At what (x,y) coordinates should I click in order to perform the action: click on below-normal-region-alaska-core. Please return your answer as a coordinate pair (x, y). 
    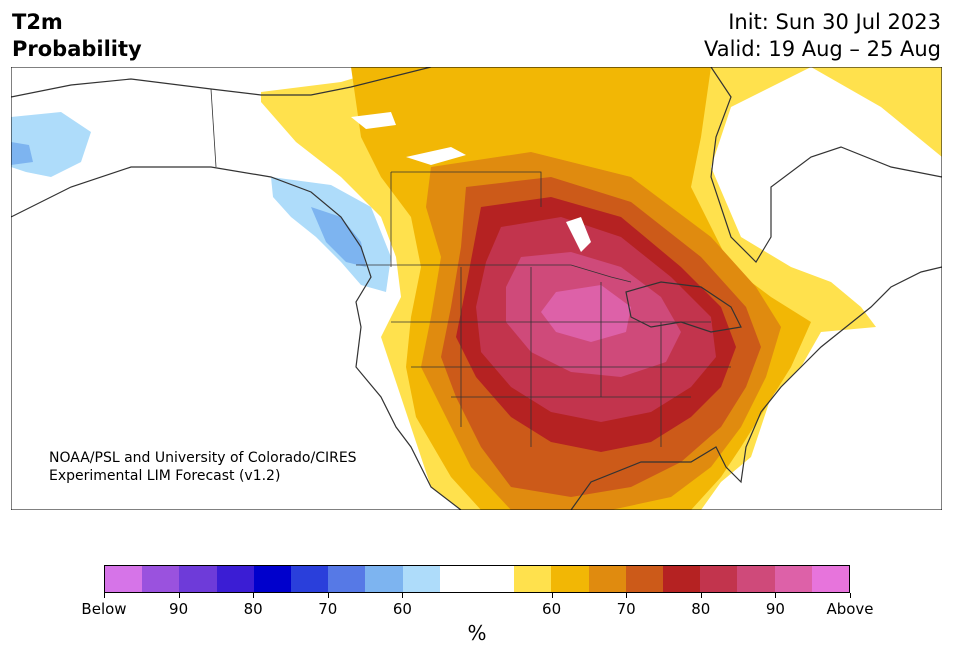
    Looking at the image, I should click on (338, 237).